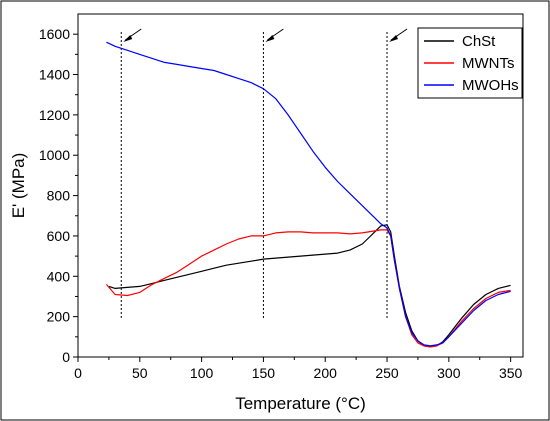 This screenshot has width=550, height=421. I want to click on x-tick-label: 200, so click(326, 373).